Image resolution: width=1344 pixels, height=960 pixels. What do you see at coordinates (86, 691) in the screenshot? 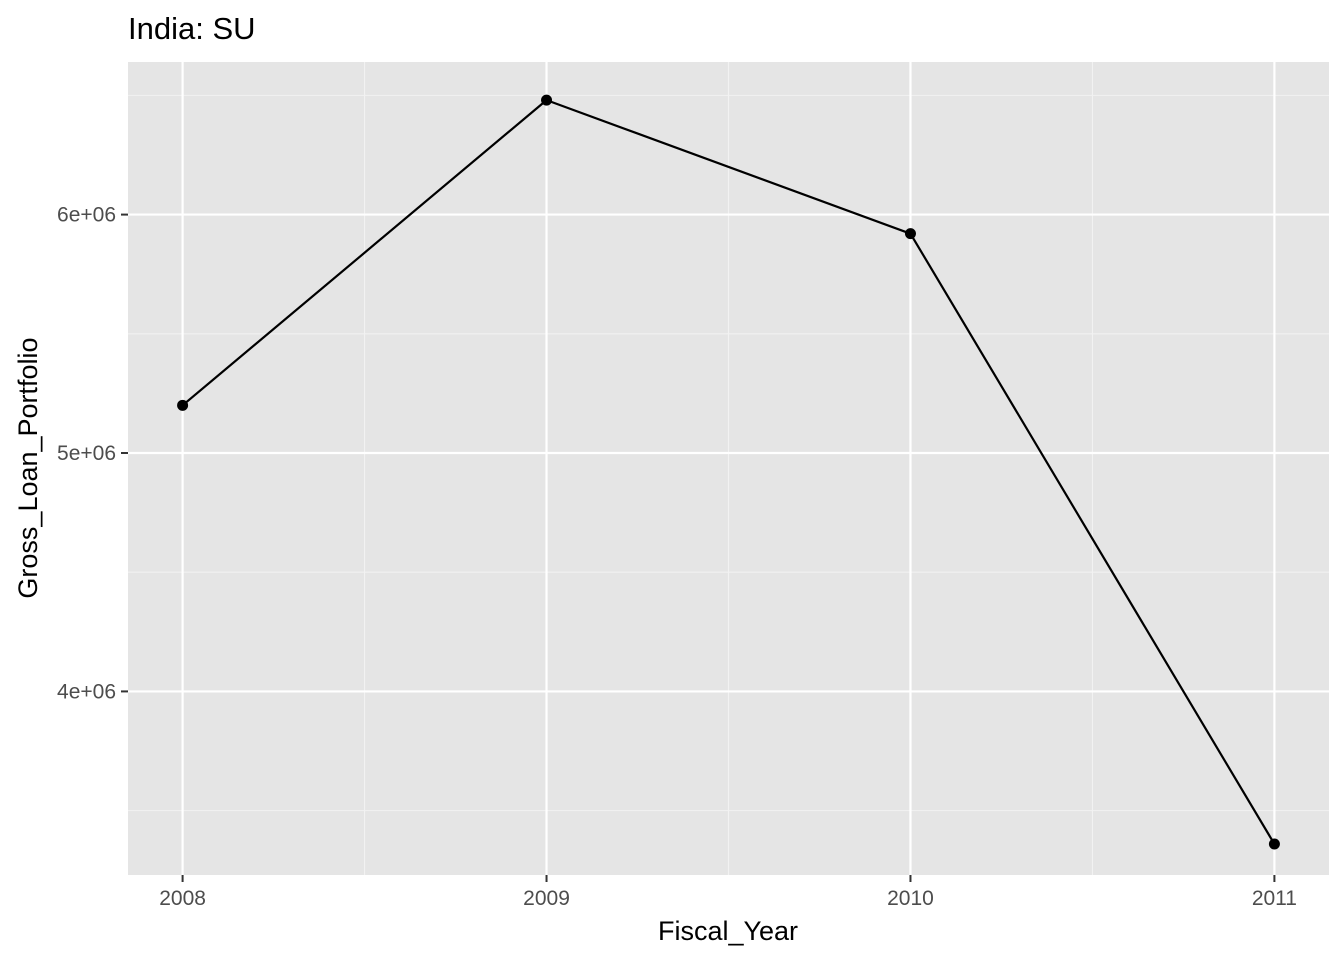
I see `y-tick-label: 4e+06` at bounding box center [86, 691].